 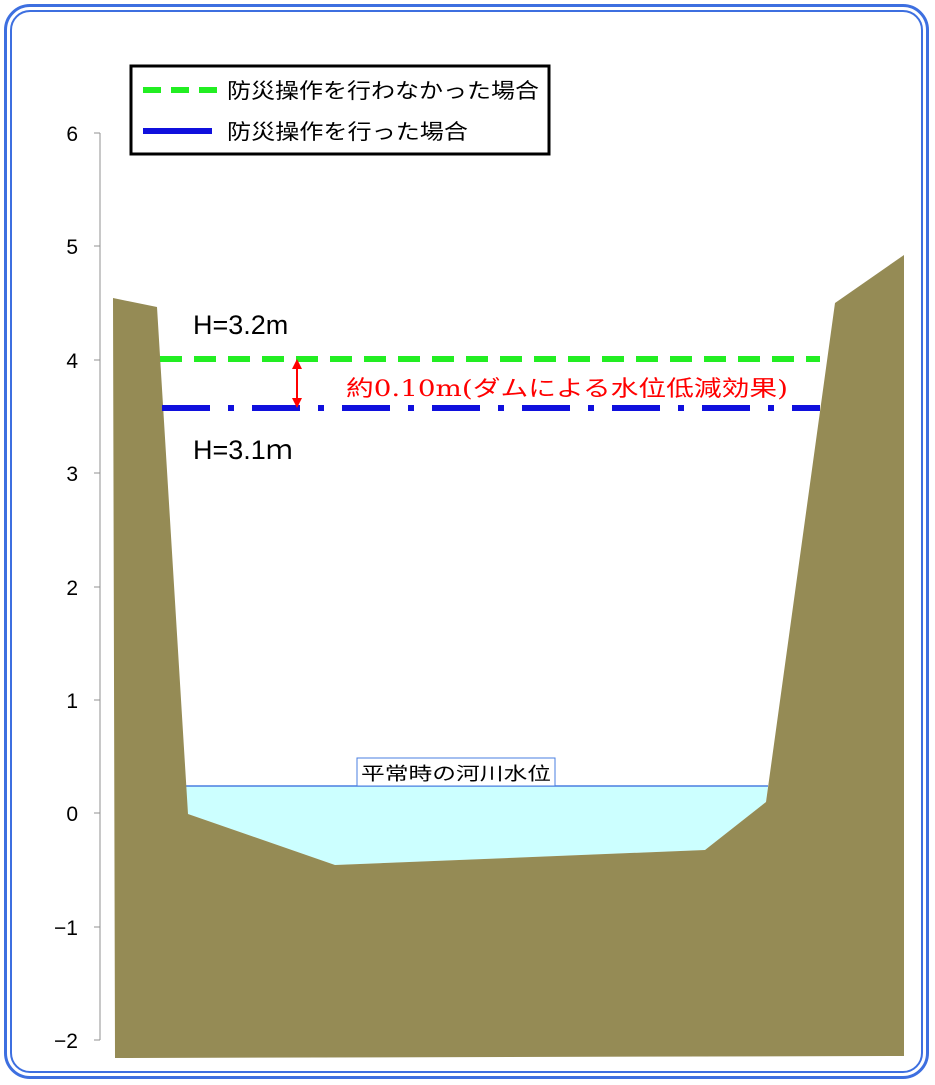 I want to click on legend-no-operation-label: 防災操作を行わなかった場合, so click(x=383, y=91).